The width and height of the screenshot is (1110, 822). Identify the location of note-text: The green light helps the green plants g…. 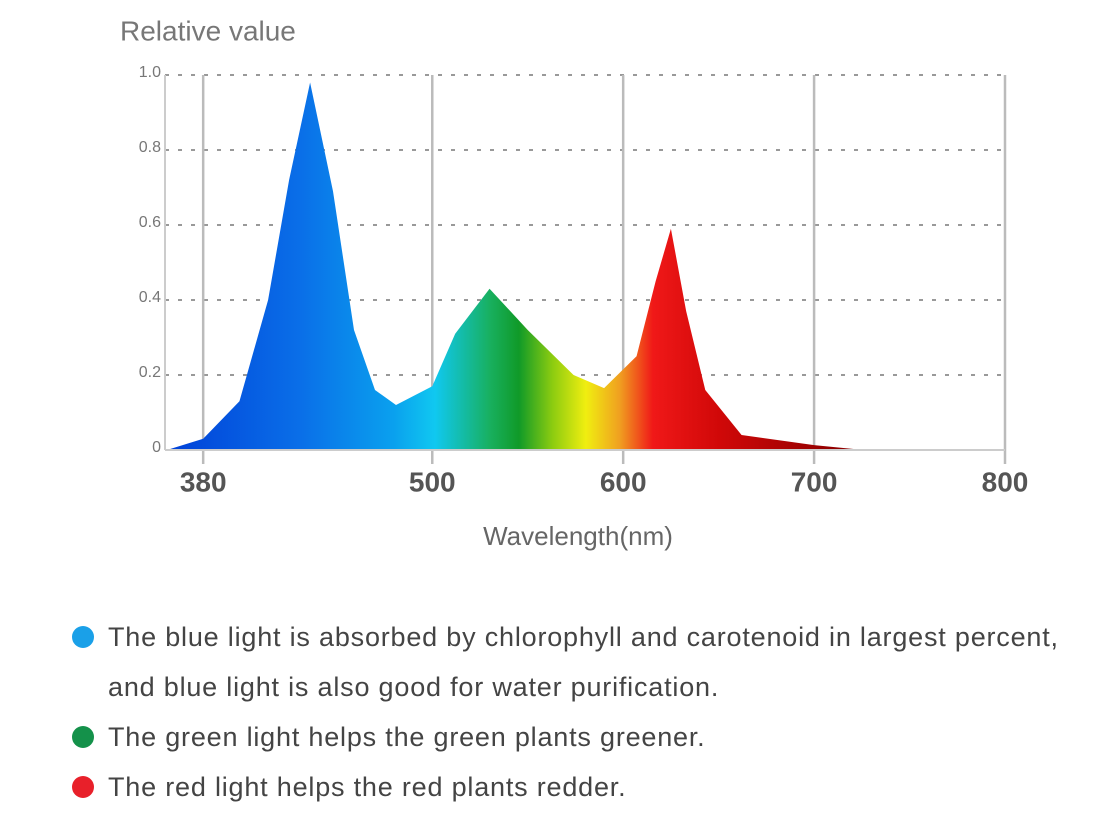
(407, 737).